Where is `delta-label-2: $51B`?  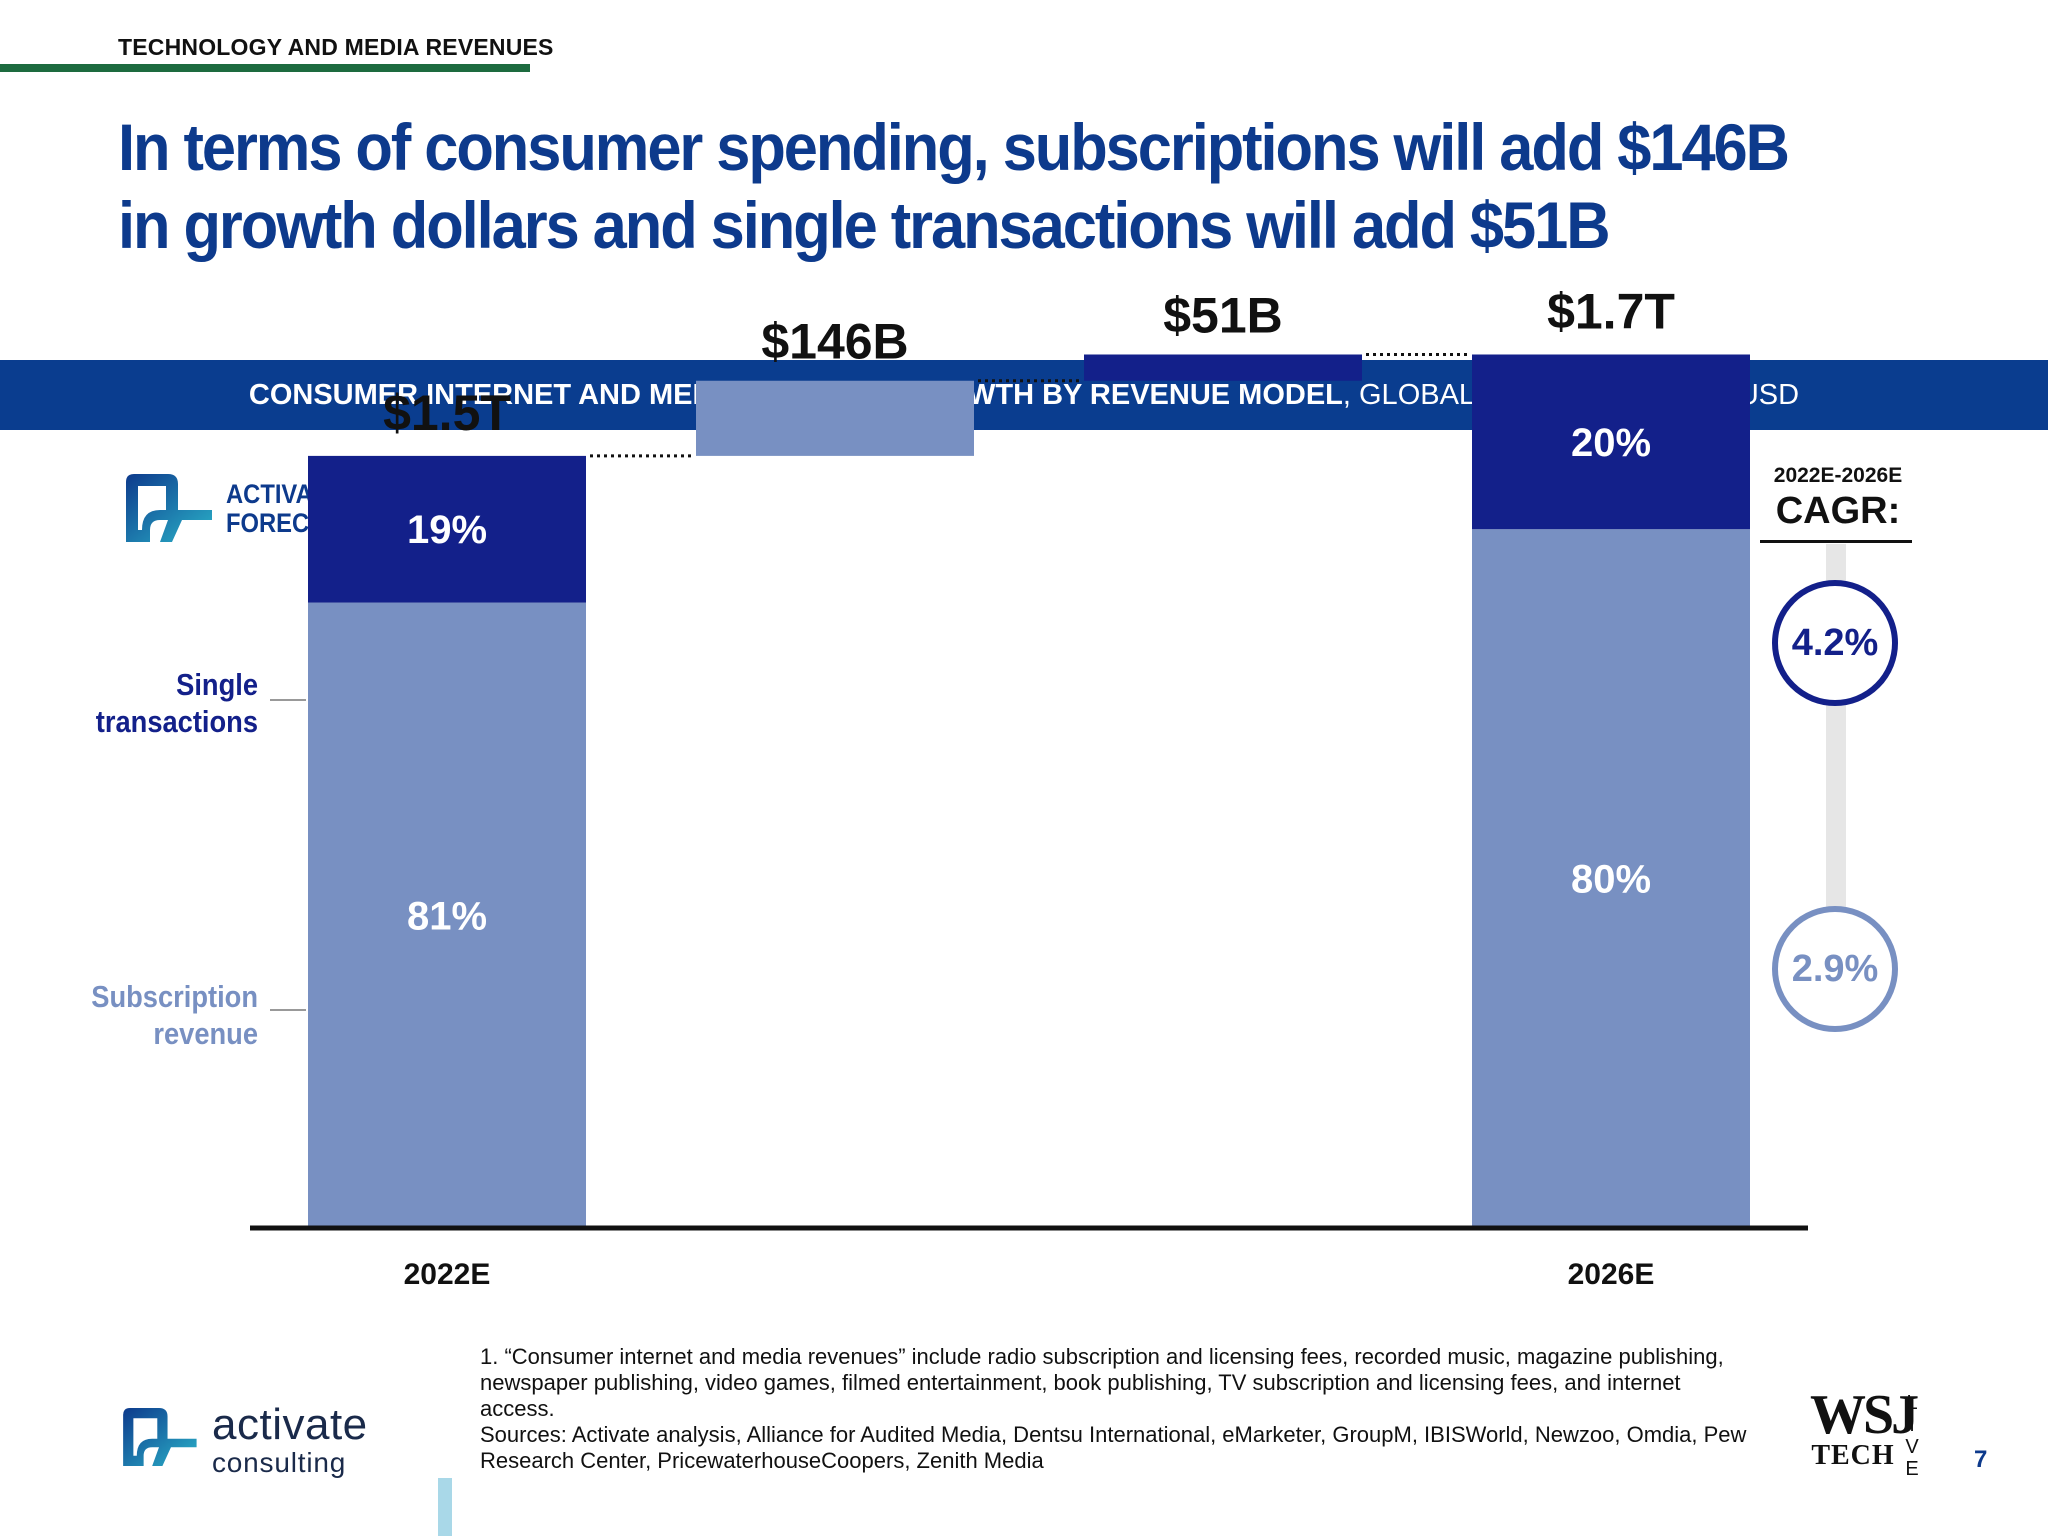 delta-label-2: $51B is located at coordinates (1223, 315).